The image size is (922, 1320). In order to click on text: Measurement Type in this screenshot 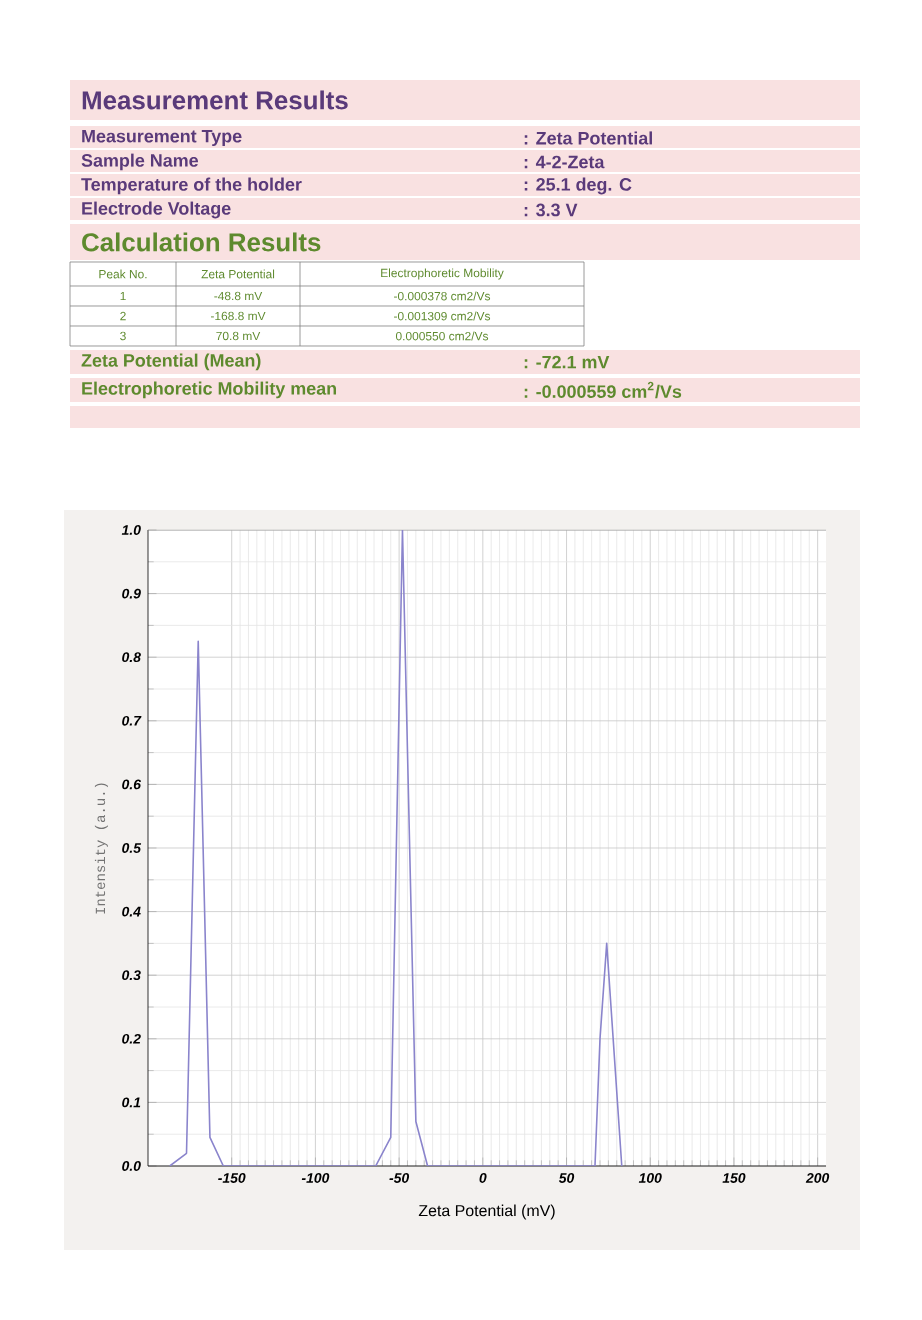, I will do `click(162, 138)`.